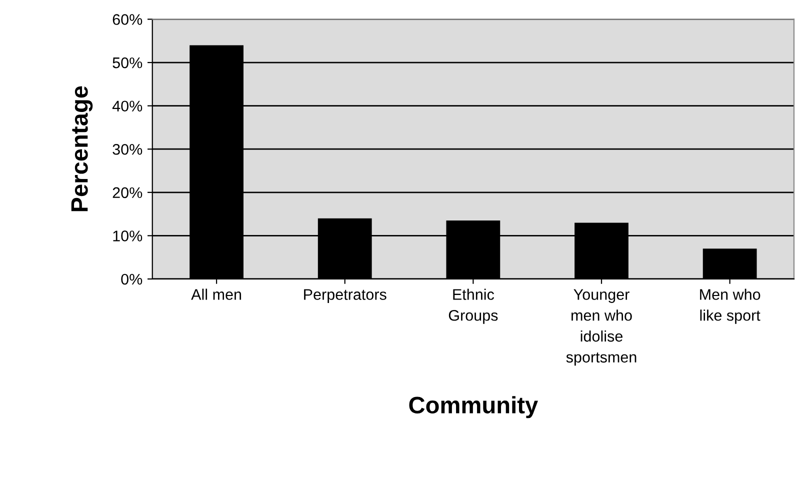 The image size is (802, 481). I want to click on y-tick-label: 30%, so click(127, 149).